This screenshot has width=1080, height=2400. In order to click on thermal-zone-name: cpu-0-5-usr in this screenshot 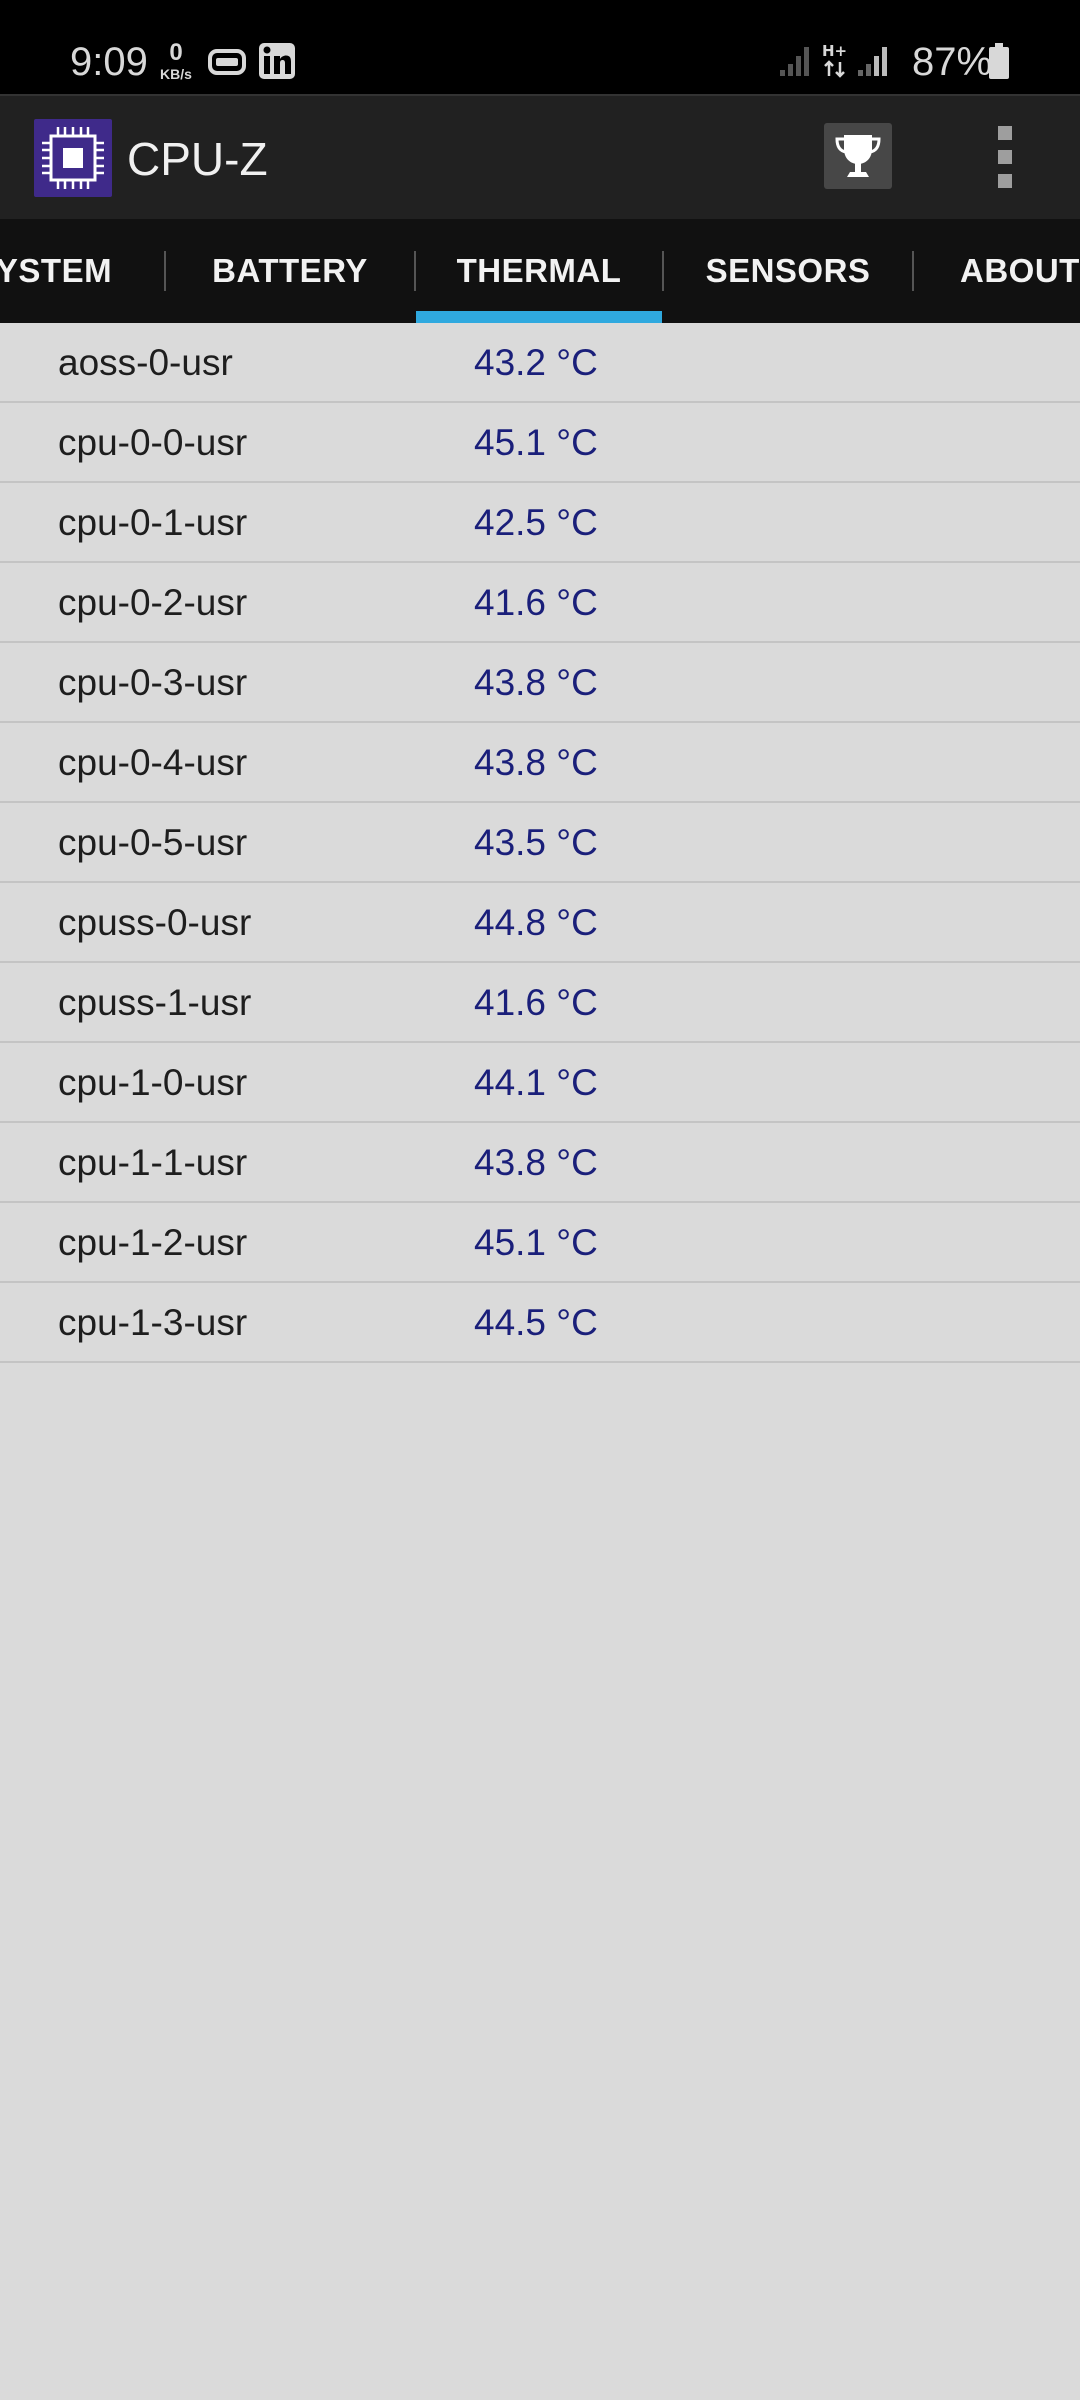, I will do `click(153, 842)`.